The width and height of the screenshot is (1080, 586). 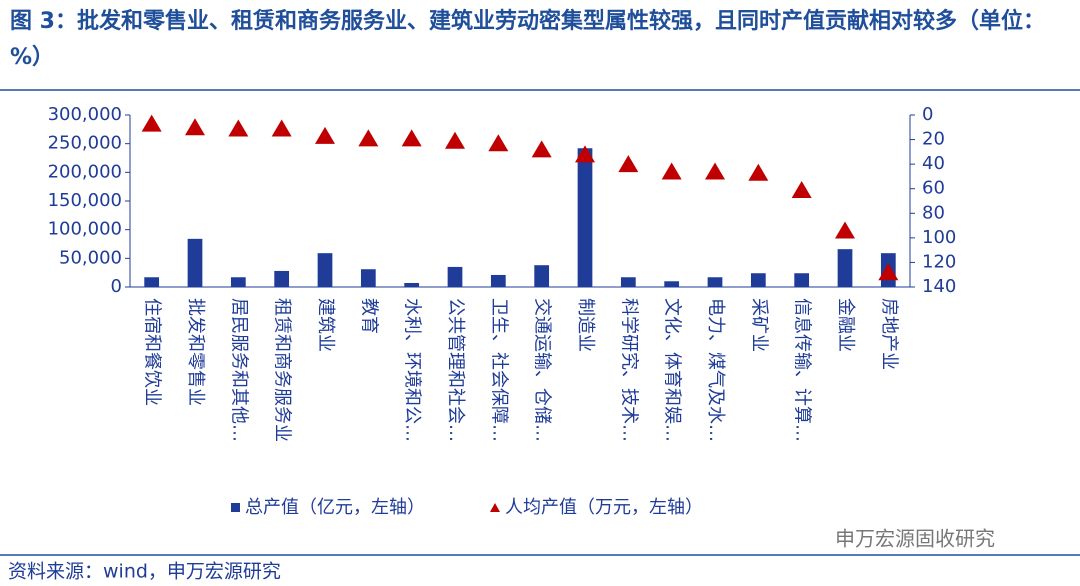 What do you see at coordinates (845, 325) in the screenshot?
I see `x-tick-label: 金融业` at bounding box center [845, 325].